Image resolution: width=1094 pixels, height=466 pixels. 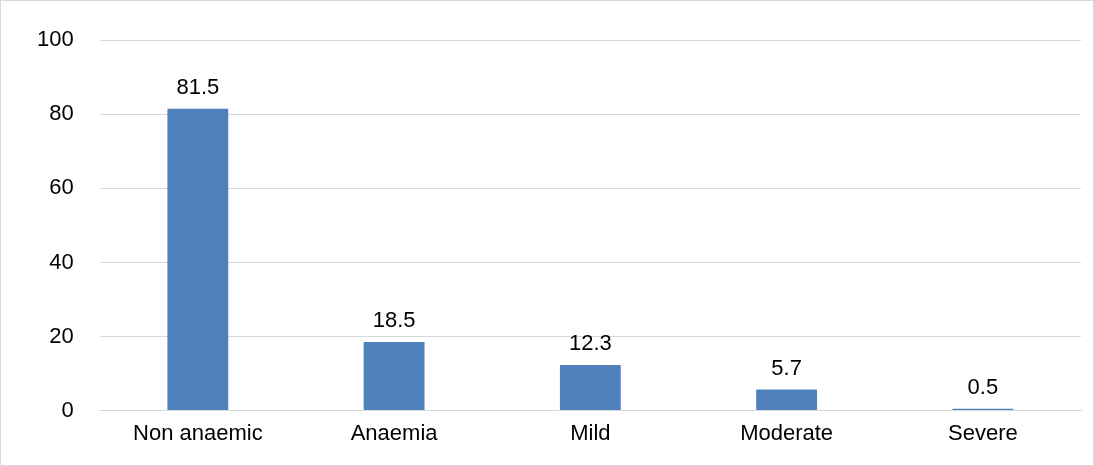 What do you see at coordinates (61, 261) in the screenshot?
I see `y-tick-label: 40` at bounding box center [61, 261].